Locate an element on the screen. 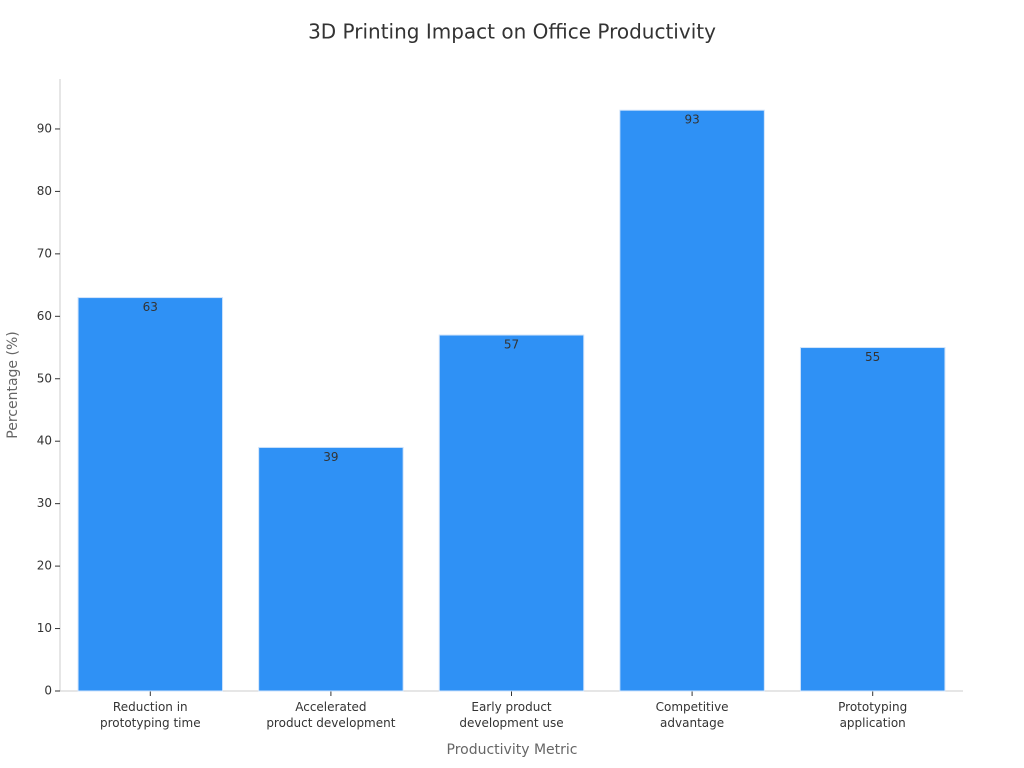 The height and width of the screenshot is (768, 1024). y-tick-label: 50 is located at coordinates (44, 378).